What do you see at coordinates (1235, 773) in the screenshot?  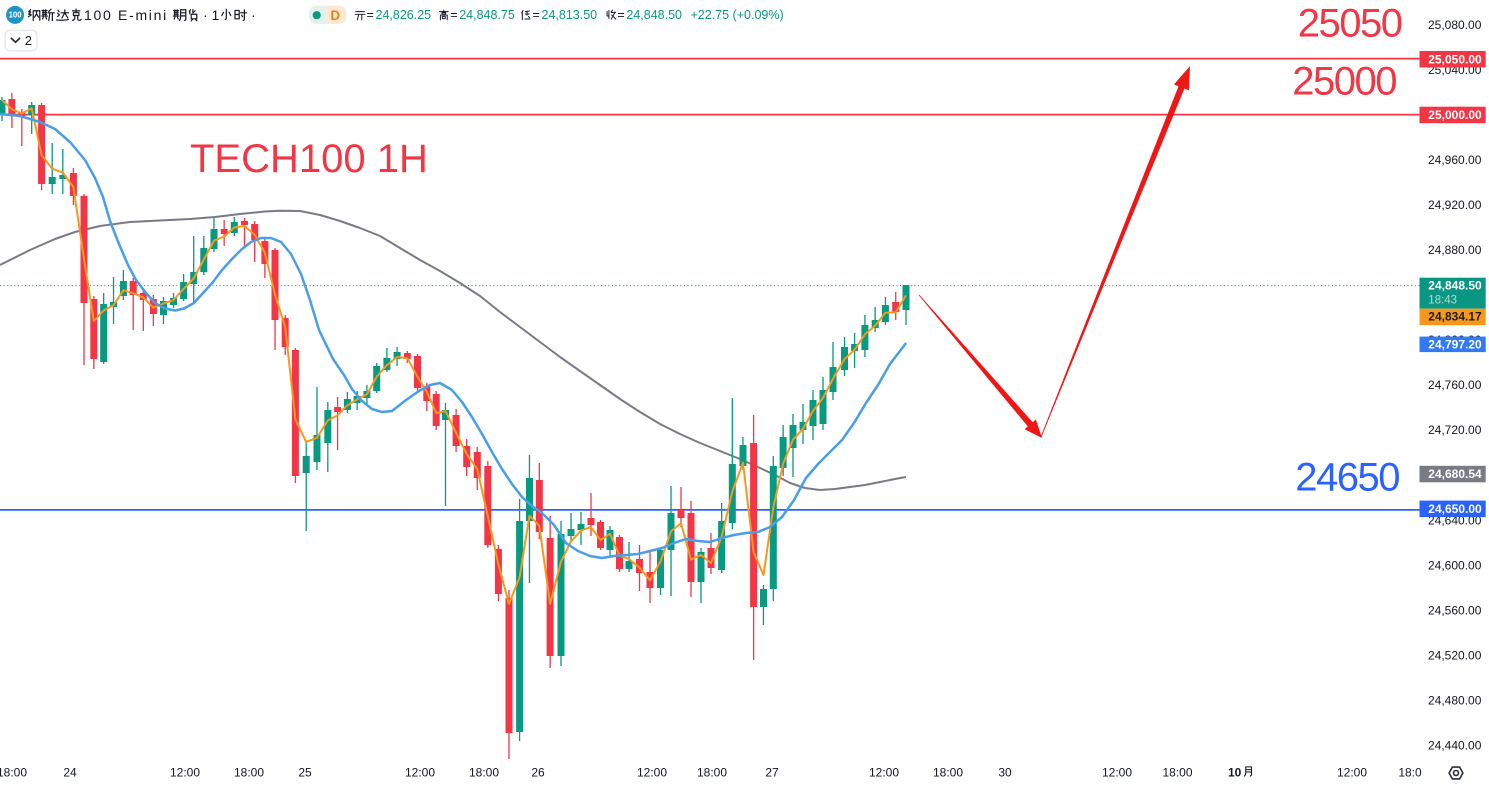 I see `svg-text: 10` at bounding box center [1235, 773].